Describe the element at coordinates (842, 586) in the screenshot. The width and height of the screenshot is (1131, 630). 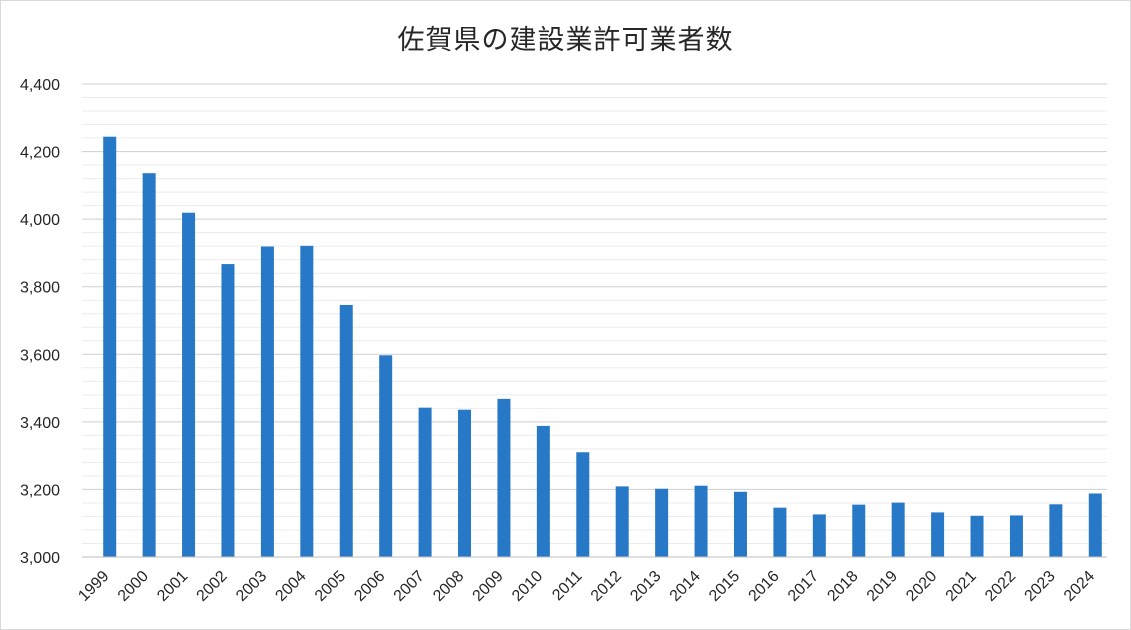
I see `x-tick-label: 2018` at that location.